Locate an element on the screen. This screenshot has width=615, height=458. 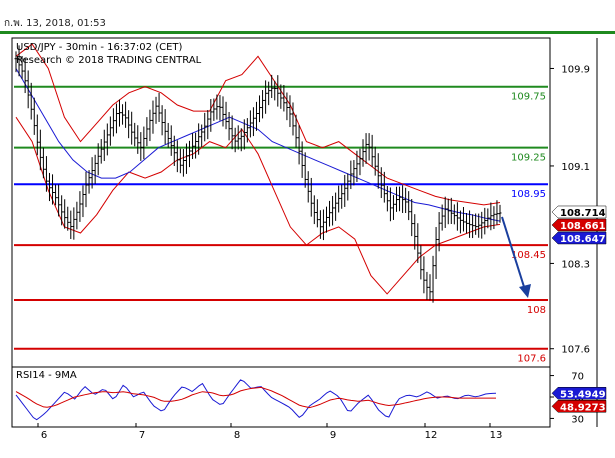
level-label-0: 109.75 is located at coordinates (528, 97).